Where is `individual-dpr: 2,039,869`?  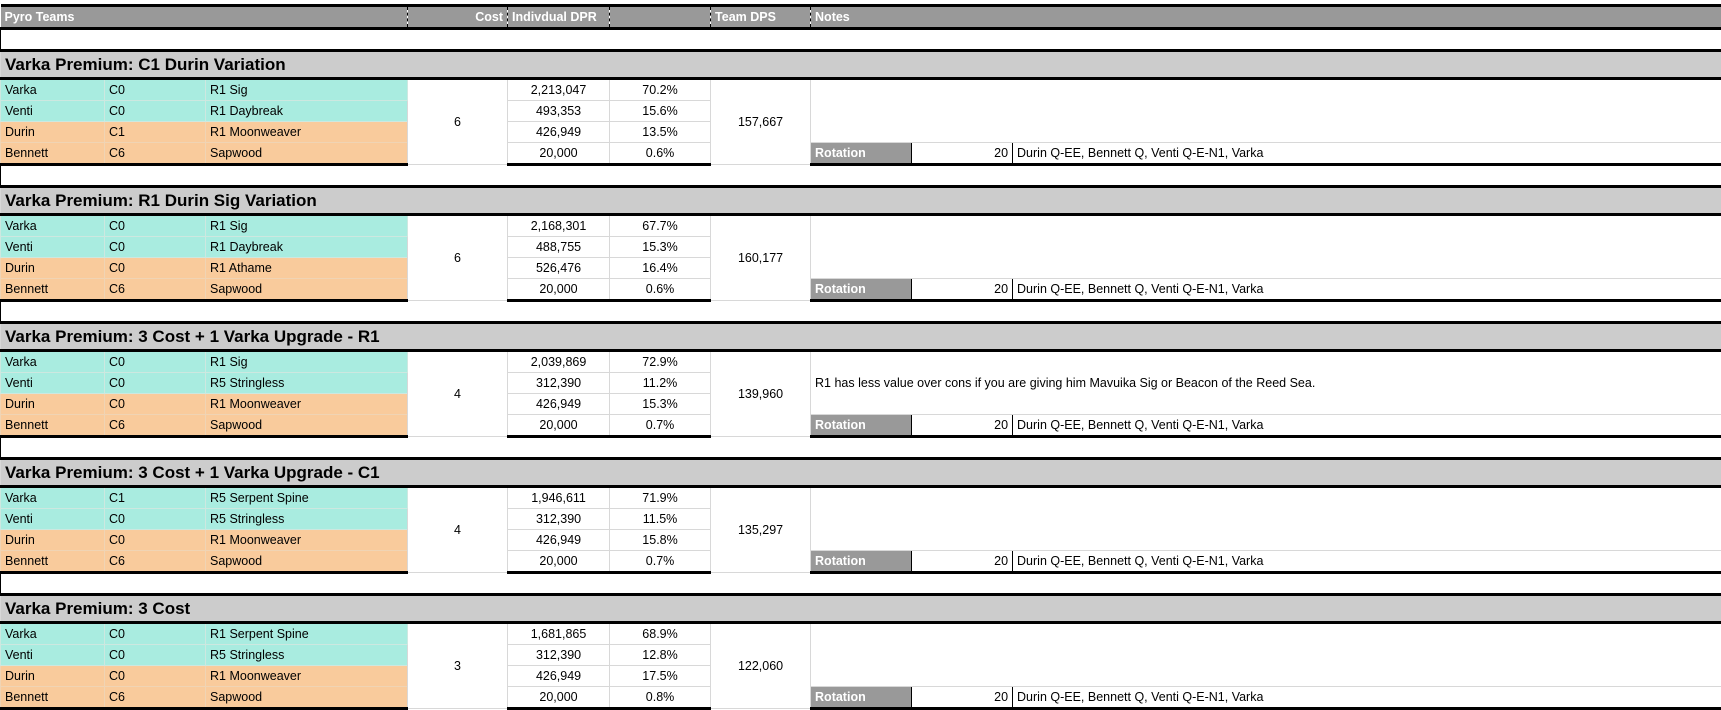
individual-dpr: 2,039,869 is located at coordinates (559, 362).